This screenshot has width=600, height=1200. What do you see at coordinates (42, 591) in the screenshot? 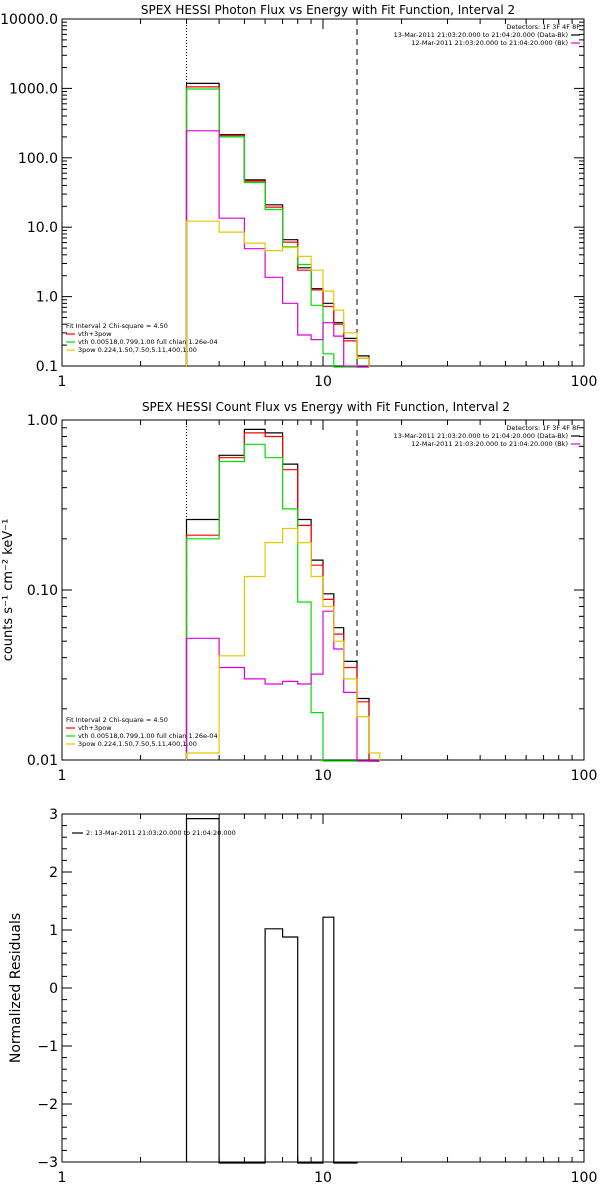
I see `count-flux-y-tick-label: 0.10` at bounding box center [42, 591].